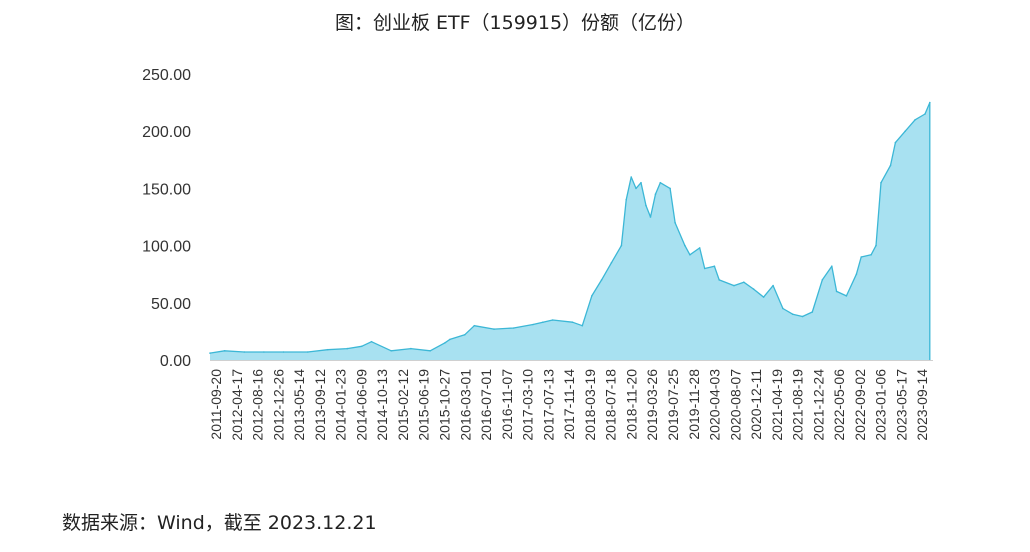 The height and width of the screenshot is (552, 1030). Describe the element at coordinates (403, 405) in the screenshot. I see `x-tick-label: 2015-02-12` at that location.